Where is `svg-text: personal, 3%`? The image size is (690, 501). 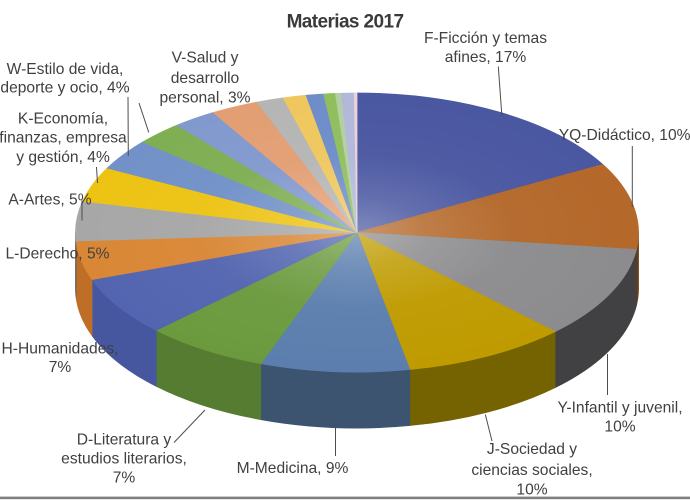
svg-text: personal, 3% is located at coordinates (204, 98).